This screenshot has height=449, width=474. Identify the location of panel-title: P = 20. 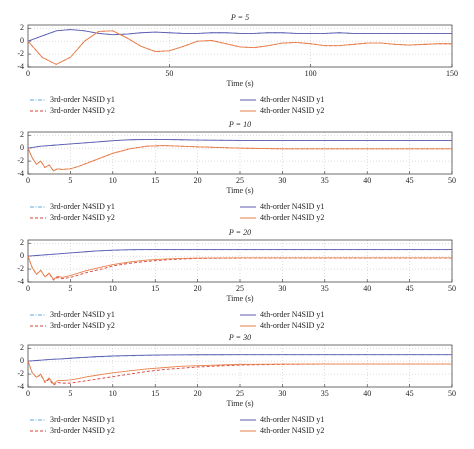
(239, 232).